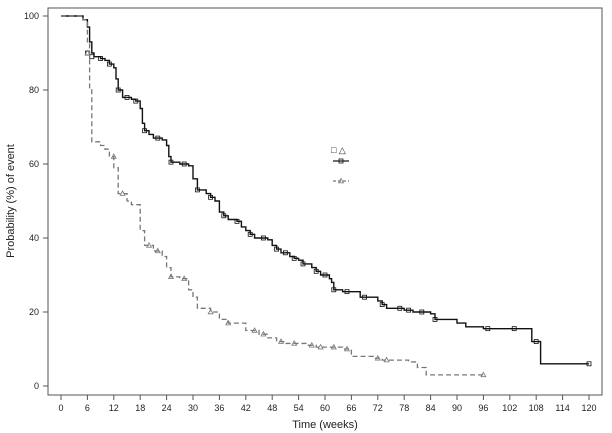 The width and height of the screenshot is (612, 433). What do you see at coordinates (34, 238) in the screenshot?
I see `y-tick-label: 40` at bounding box center [34, 238].